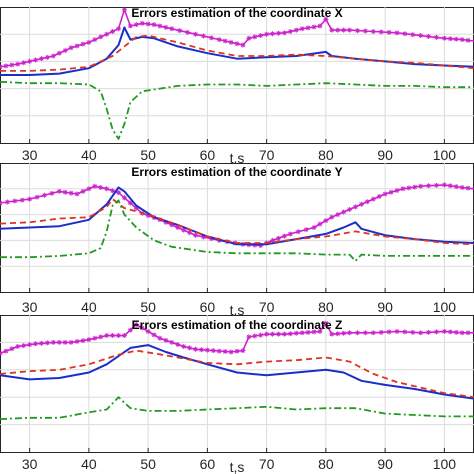  Describe the element at coordinates (385, 155) in the screenshot. I see `x-tick-label: 90` at that location.